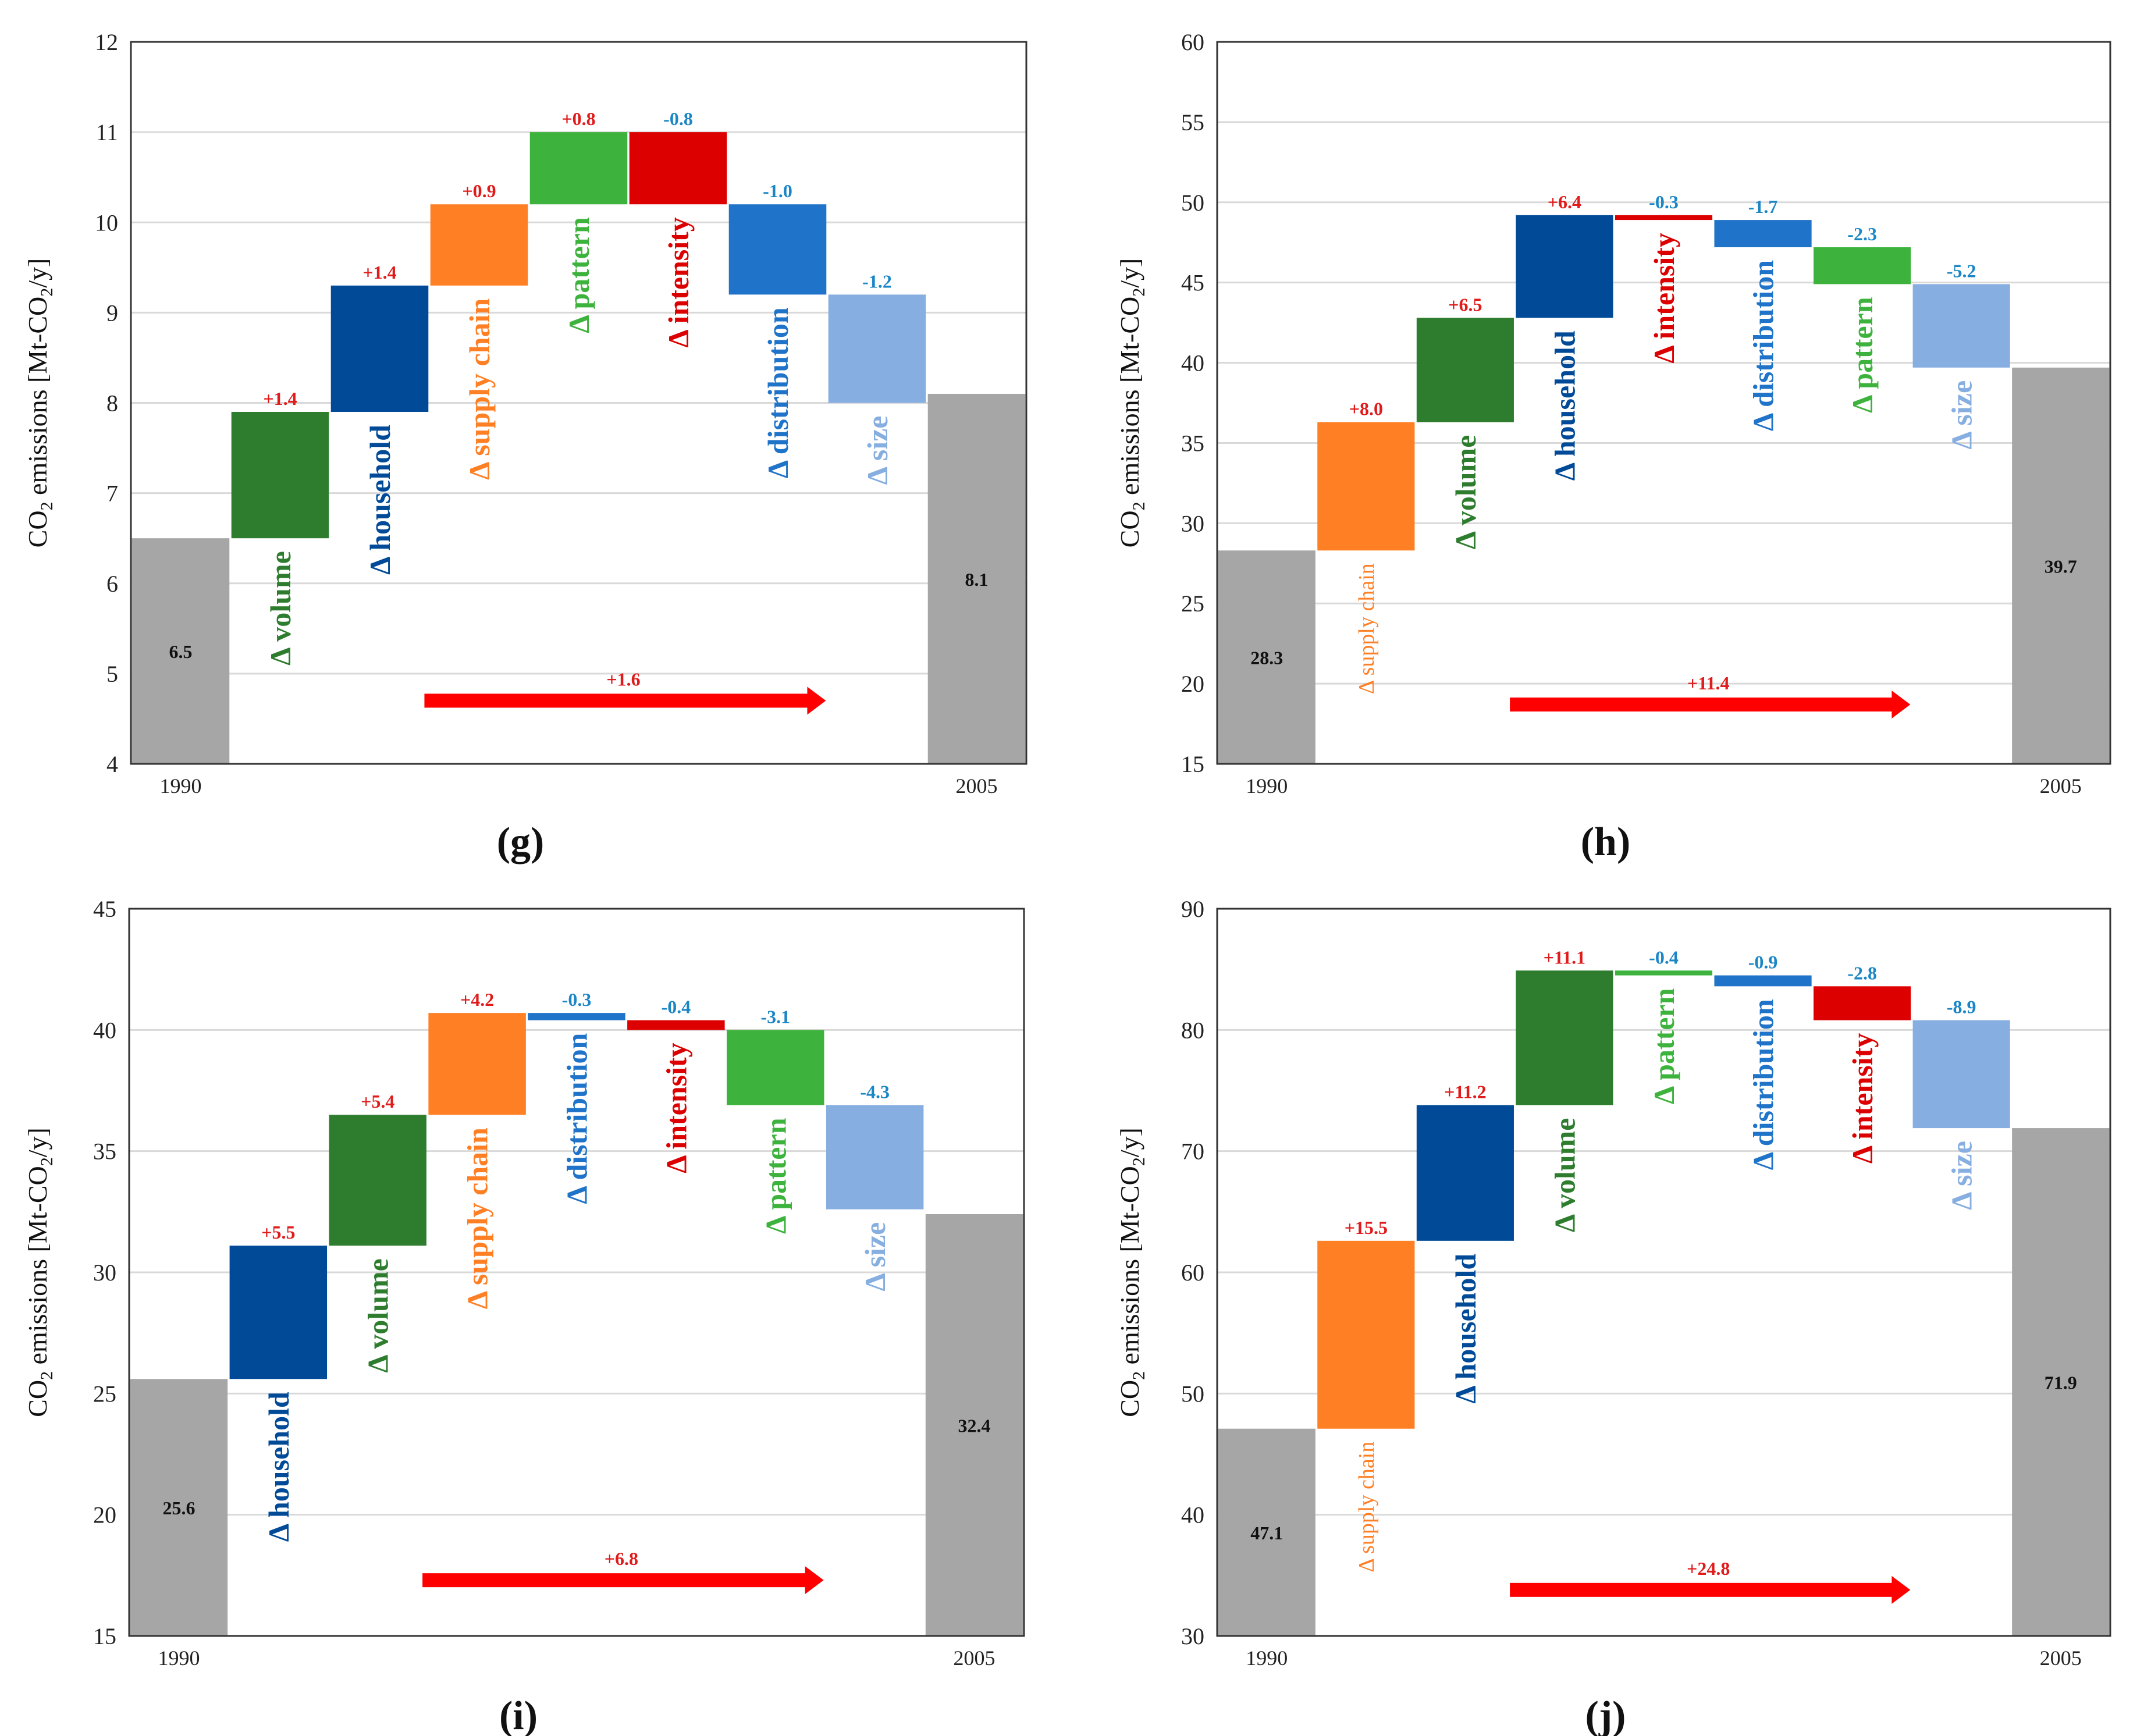 This screenshot has height=1736, width=2144. I want to click on delta-value-label: +0.8, so click(578, 119).